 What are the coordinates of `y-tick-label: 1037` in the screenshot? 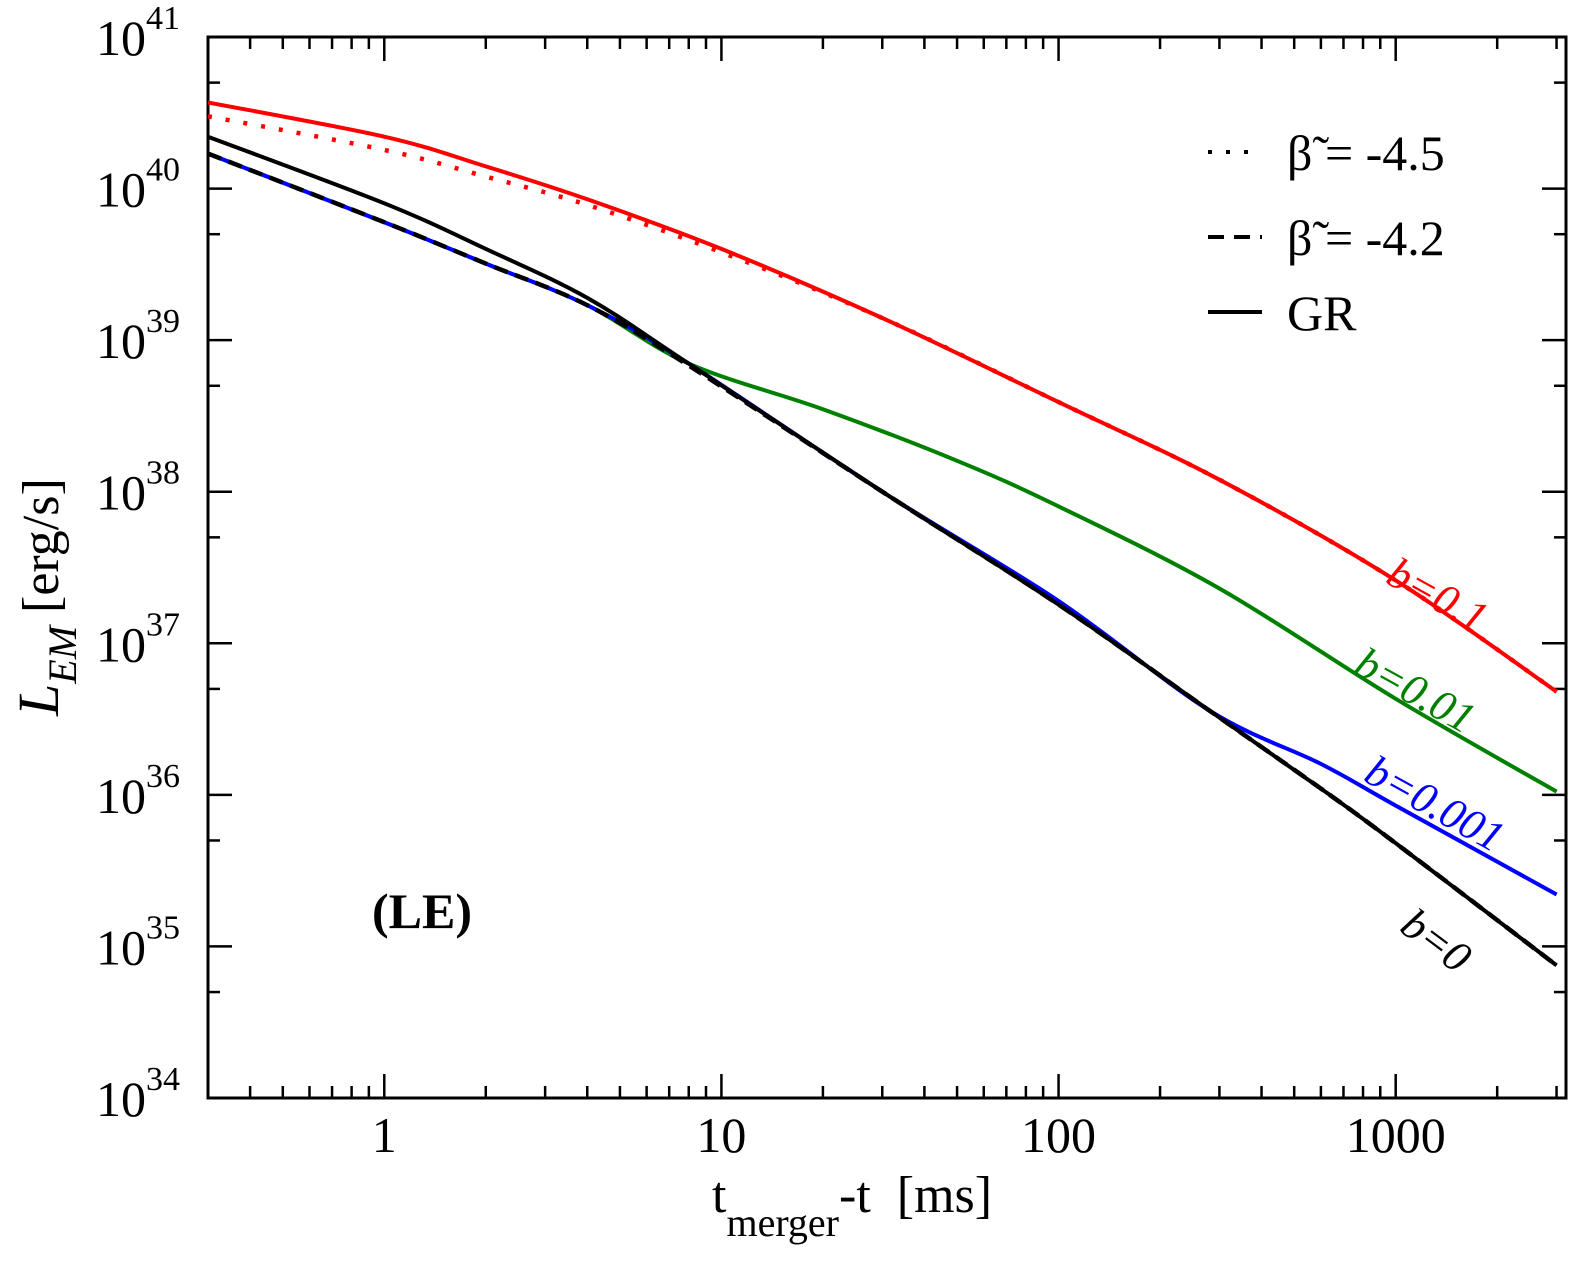 It's located at (138, 639).